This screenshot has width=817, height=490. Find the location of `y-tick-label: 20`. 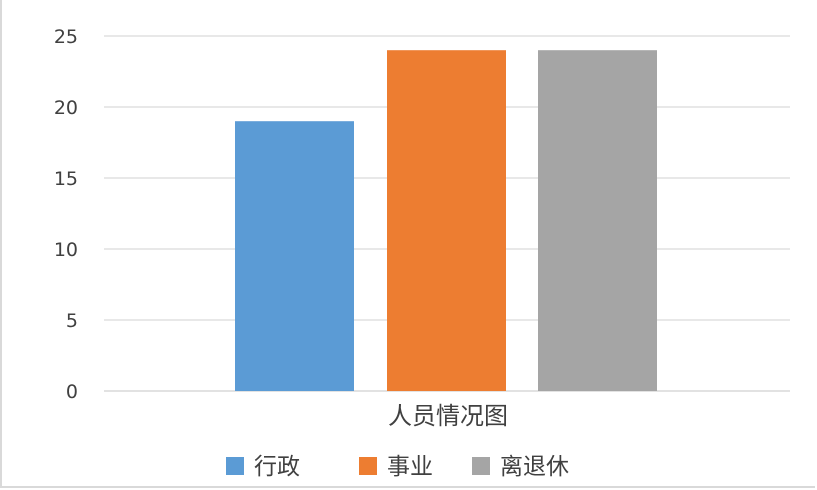

y-tick-label: 20 is located at coordinates (66, 108).